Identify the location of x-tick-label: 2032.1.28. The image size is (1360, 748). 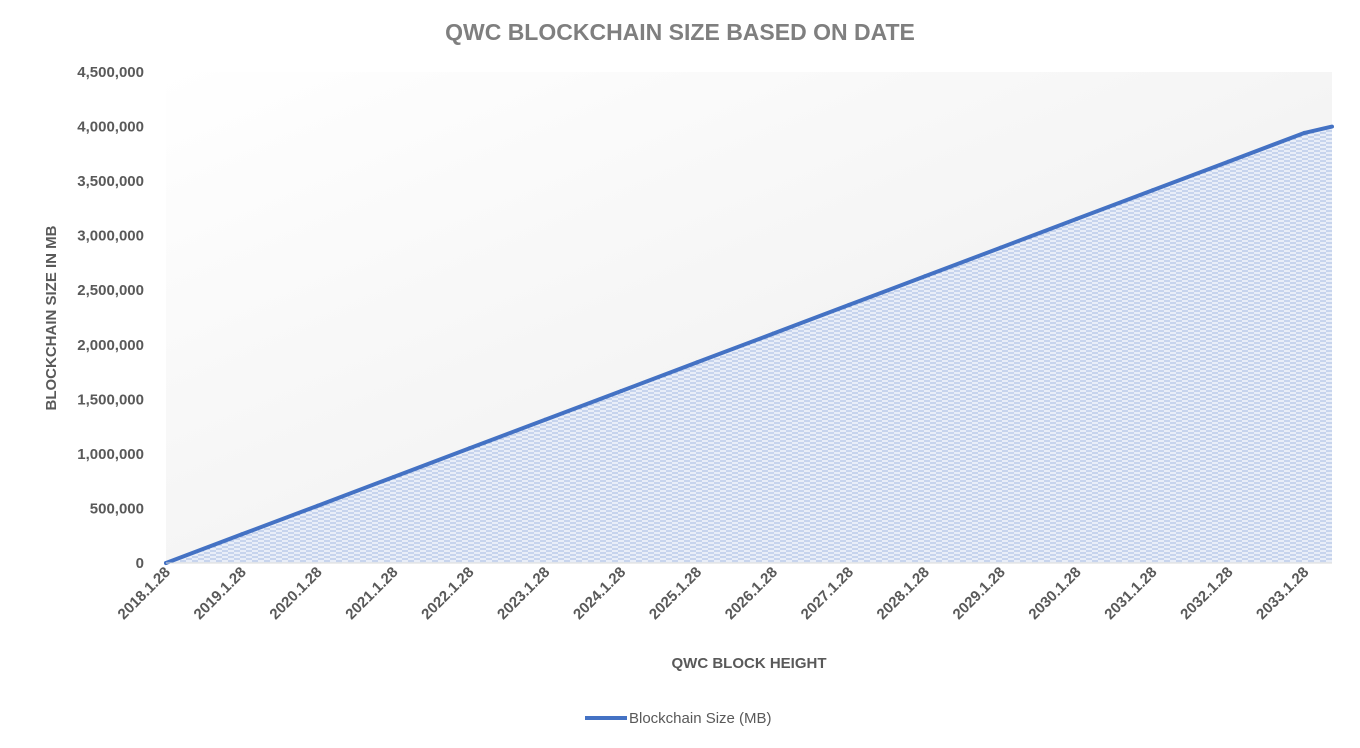
(1206, 593).